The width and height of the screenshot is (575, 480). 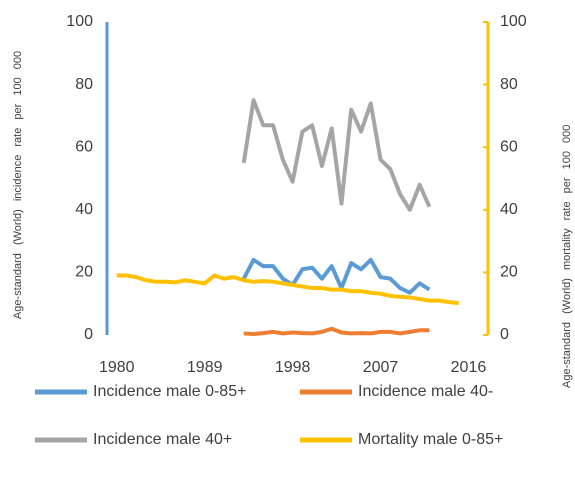 I want to click on y2-tick-label: 40, so click(x=509, y=209).